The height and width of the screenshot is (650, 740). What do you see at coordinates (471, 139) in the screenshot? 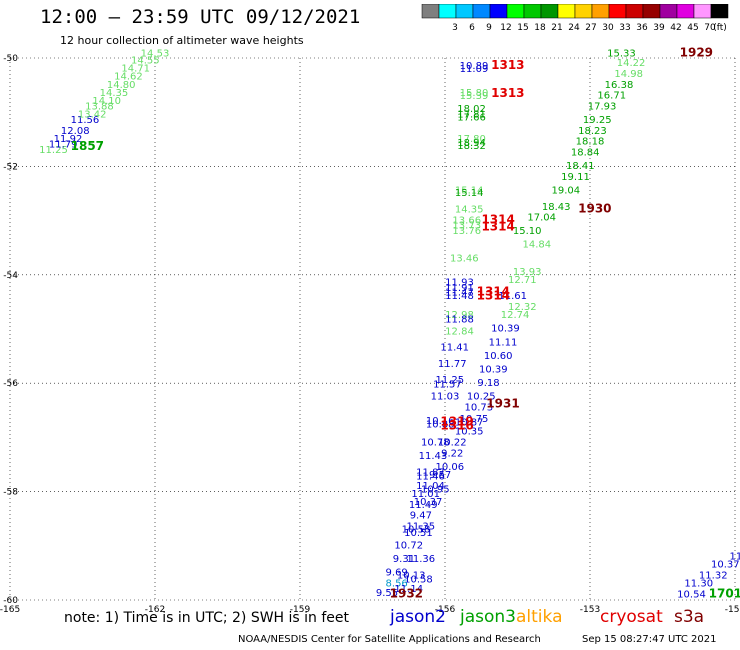
I see `wave-height-value: 17.80` at bounding box center [471, 139].